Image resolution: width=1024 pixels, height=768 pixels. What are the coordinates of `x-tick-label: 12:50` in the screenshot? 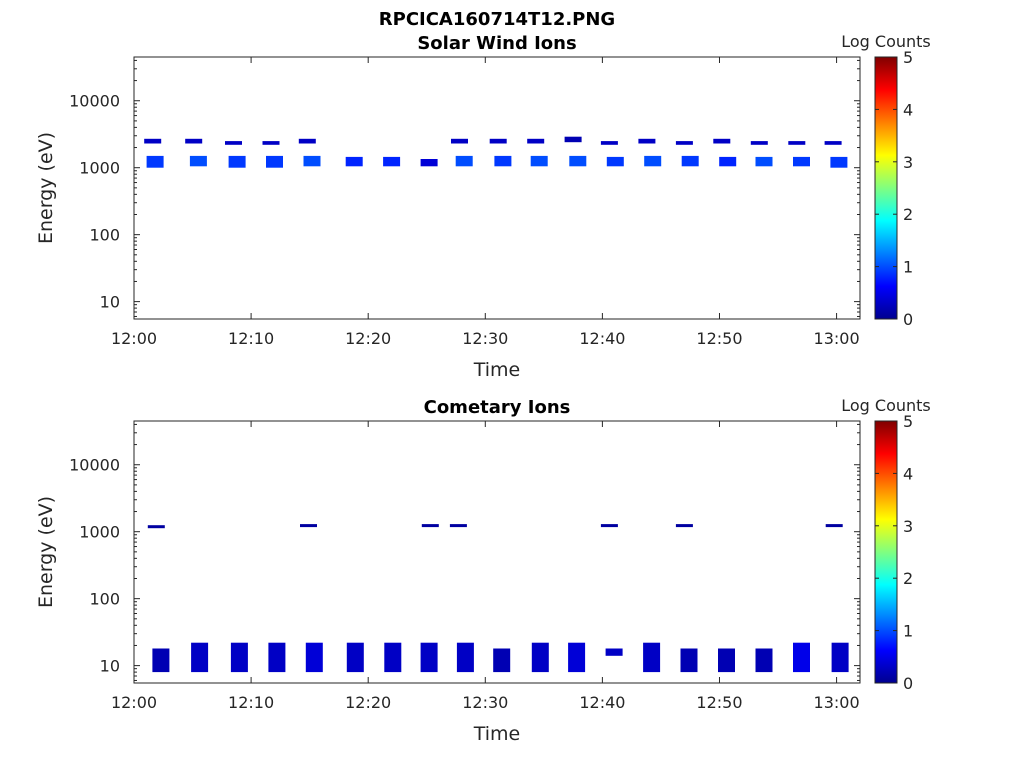 It's located at (719, 702).